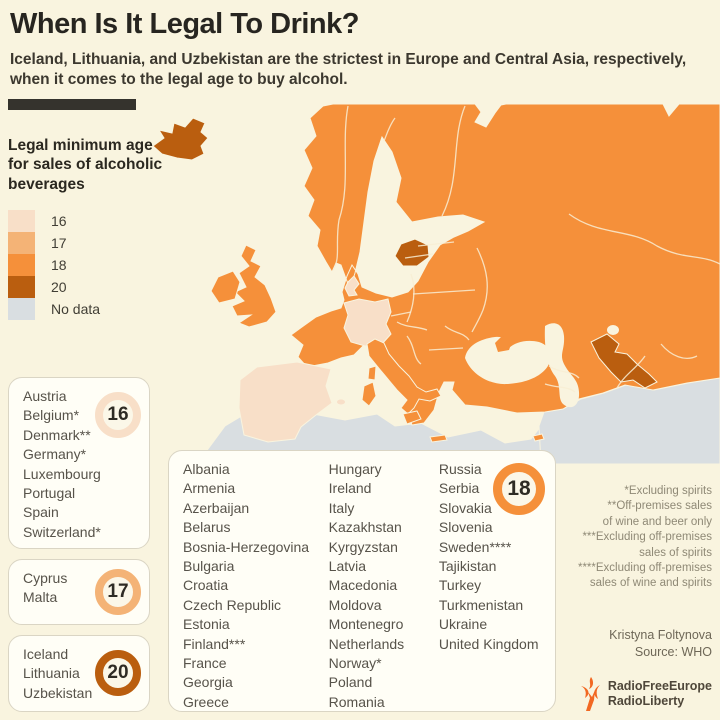 The width and height of the screenshot is (720, 720). I want to click on aral-sea, so click(613, 330).